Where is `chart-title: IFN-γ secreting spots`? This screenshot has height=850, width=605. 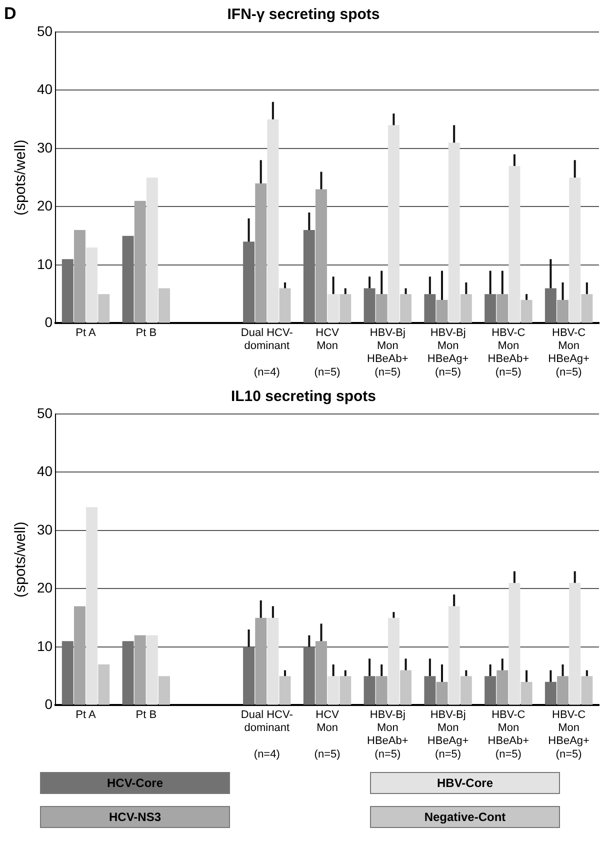
chart-title: IFN-γ secreting spots is located at coordinates (303, 15).